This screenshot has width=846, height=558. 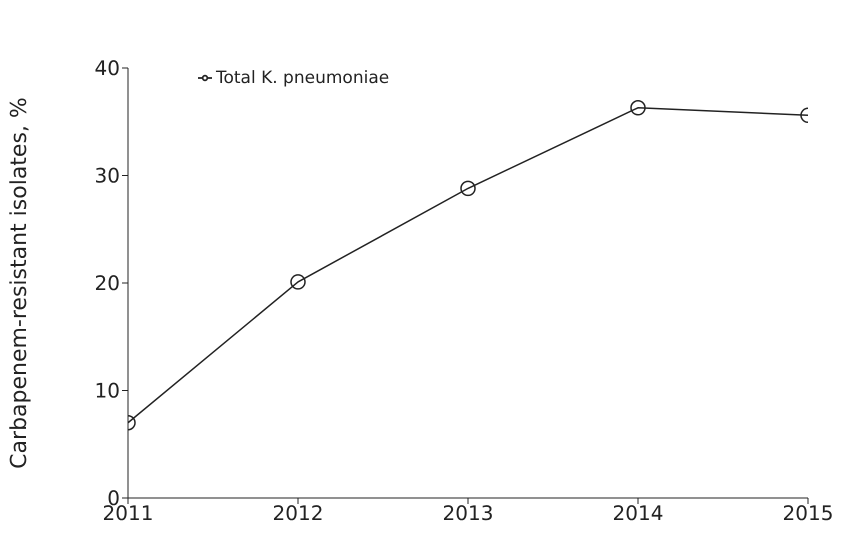 I want to click on y-tick-label: 20, so click(x=107, y=283).